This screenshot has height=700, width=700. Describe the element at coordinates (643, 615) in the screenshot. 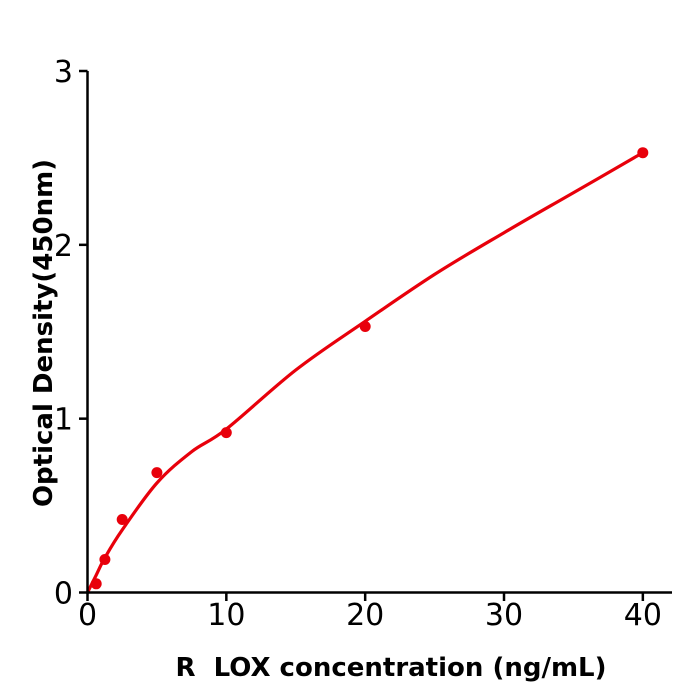

I see `x-tick-label: 40` at that location.